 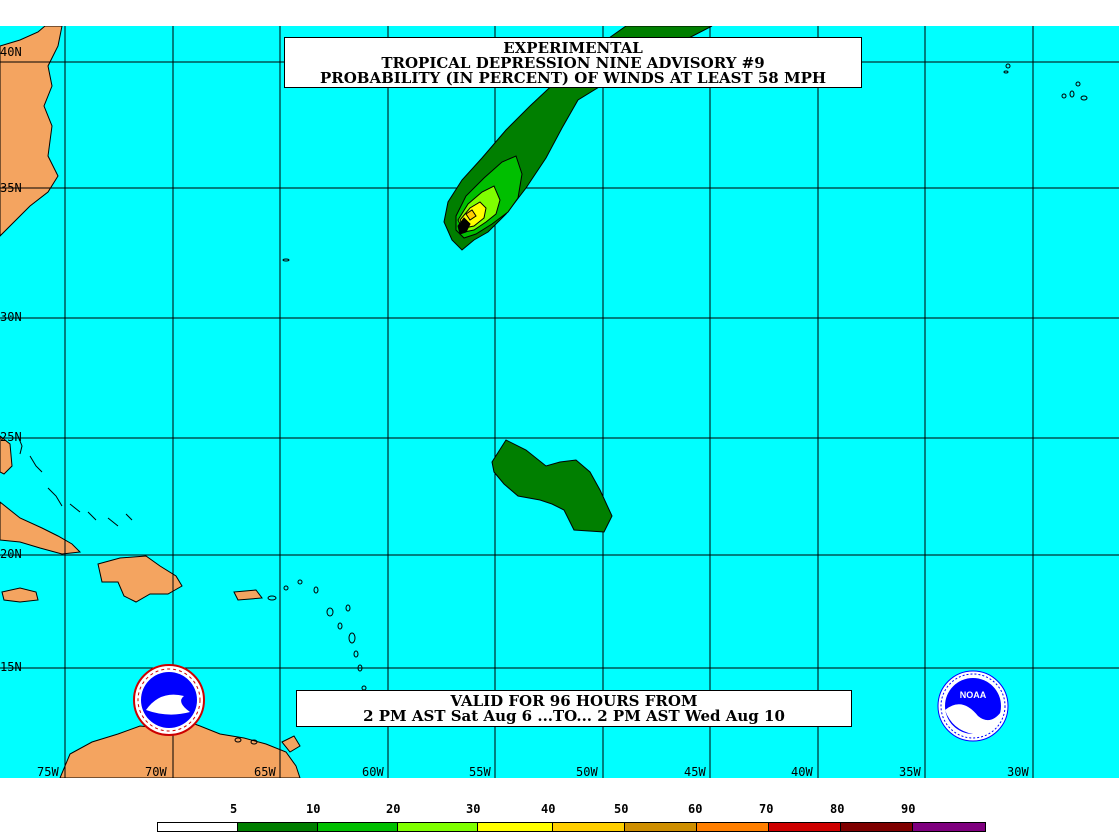 What do you see at coordinates (234, 809) in the screenshot?
I see `legend-label-5: 5` at bounding box center [234, 809].